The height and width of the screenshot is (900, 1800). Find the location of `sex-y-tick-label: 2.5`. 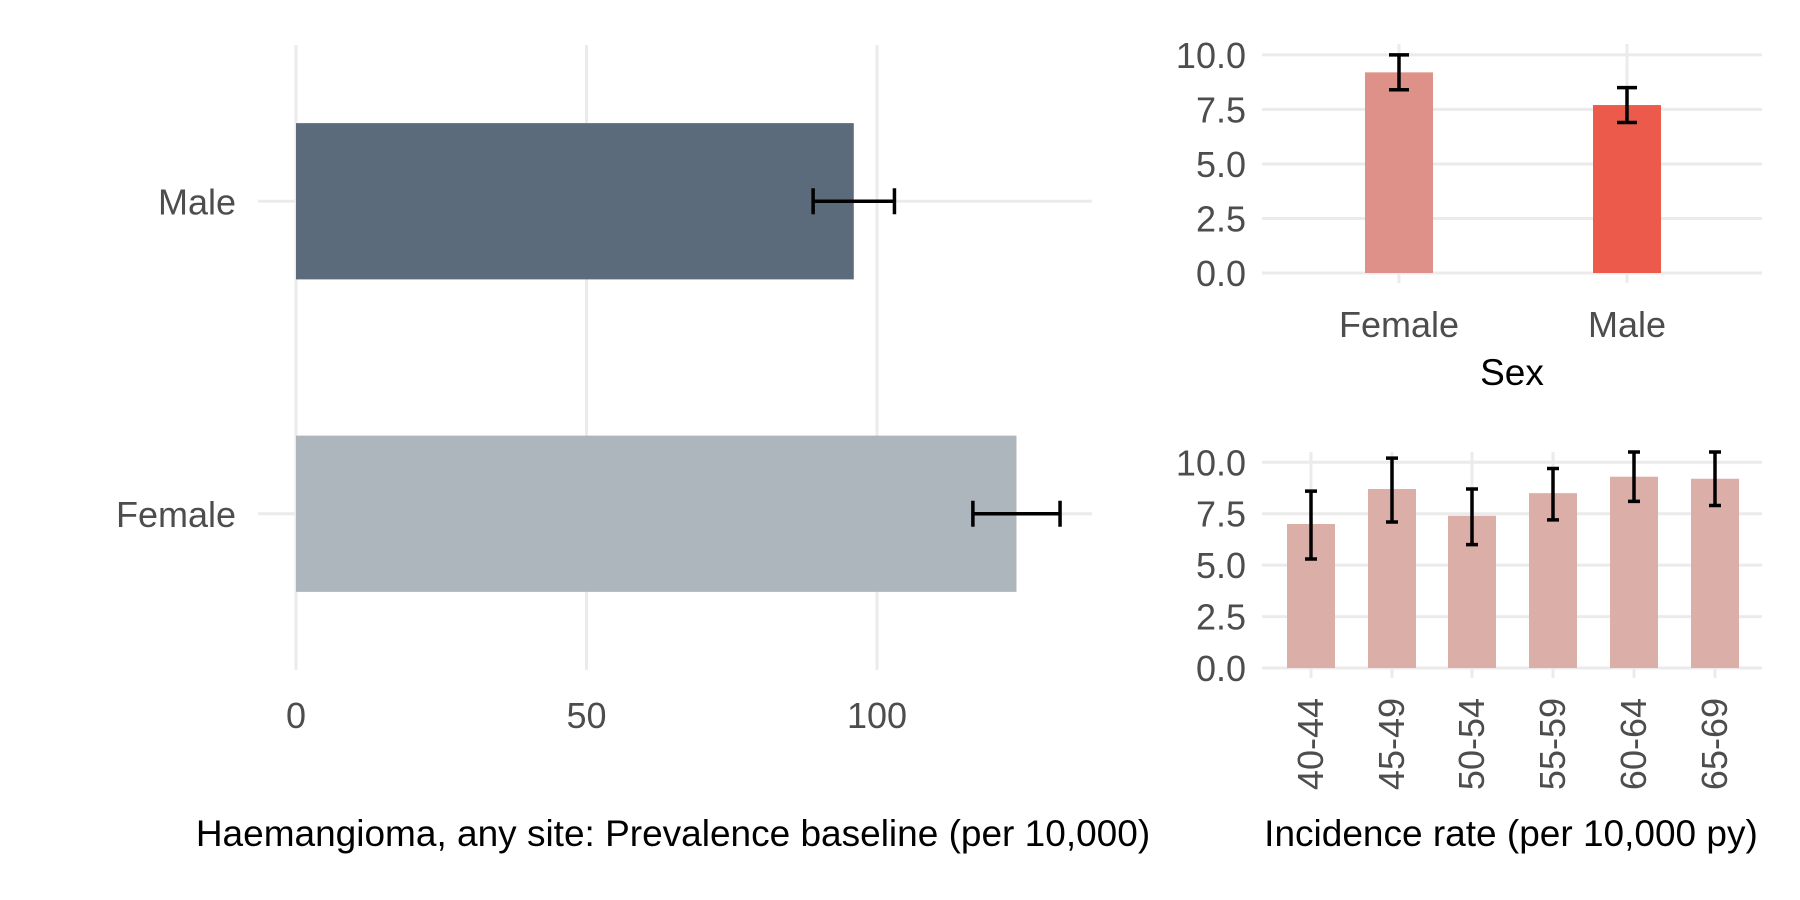

sex-y-tick-label: 2.5 is located at coordinates (1221, 218).